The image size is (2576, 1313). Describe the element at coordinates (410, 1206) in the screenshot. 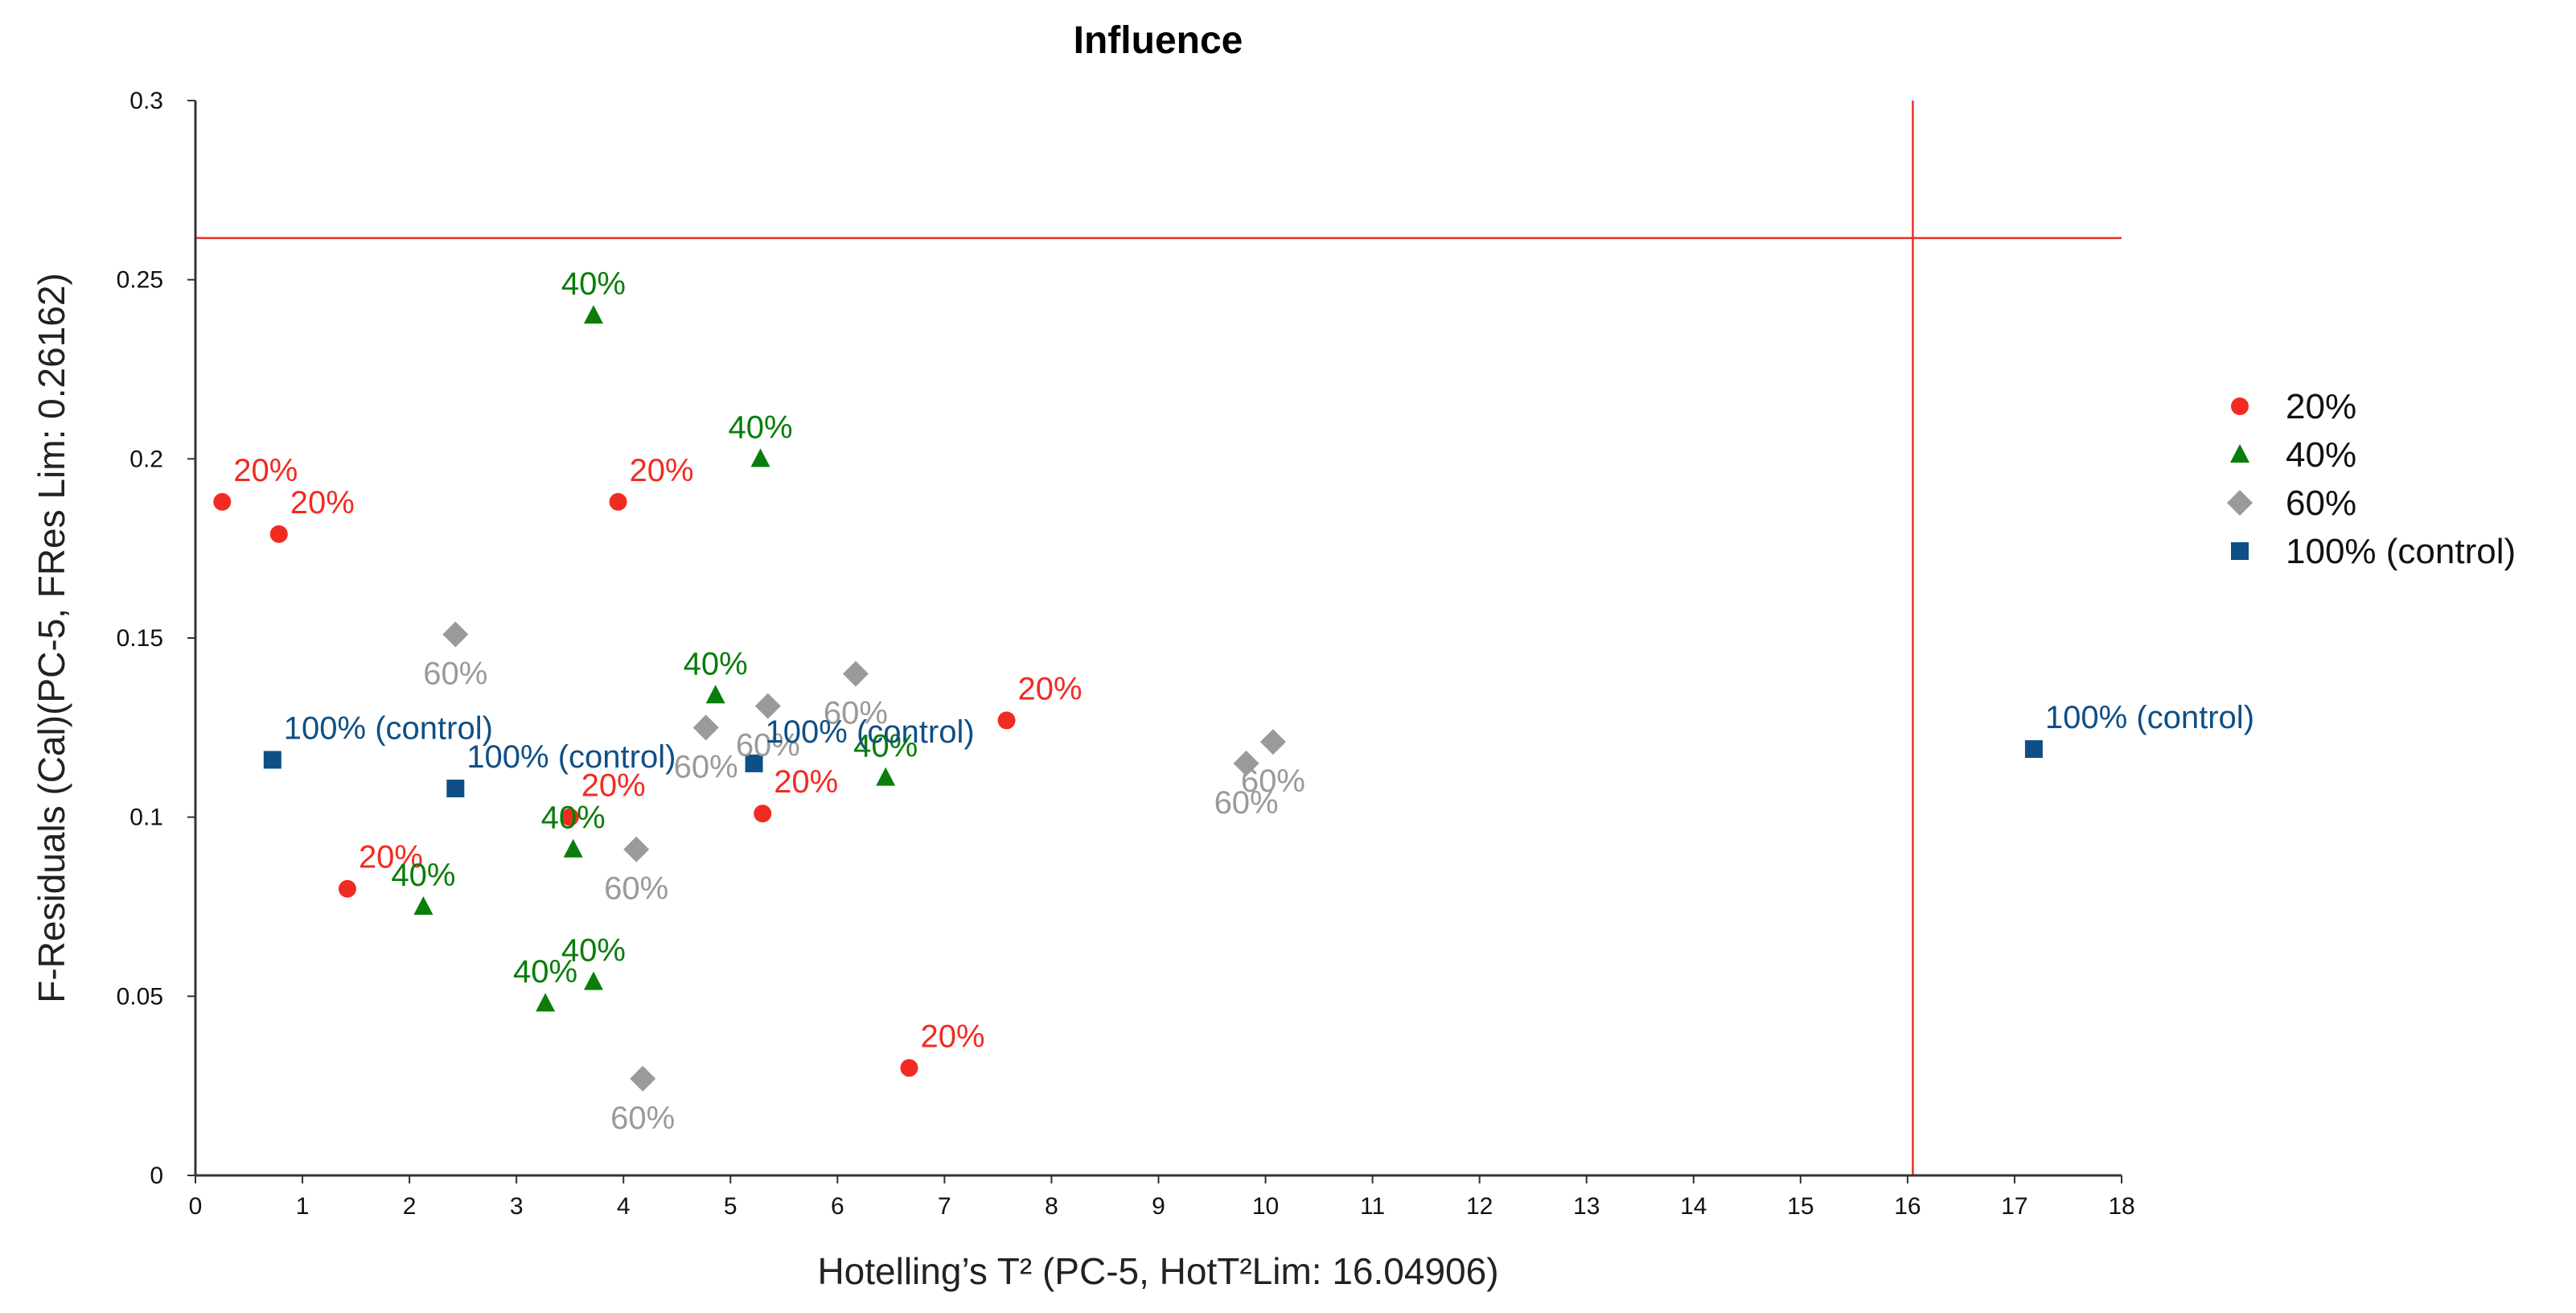

I see `x-tick-label: 2` at that location.